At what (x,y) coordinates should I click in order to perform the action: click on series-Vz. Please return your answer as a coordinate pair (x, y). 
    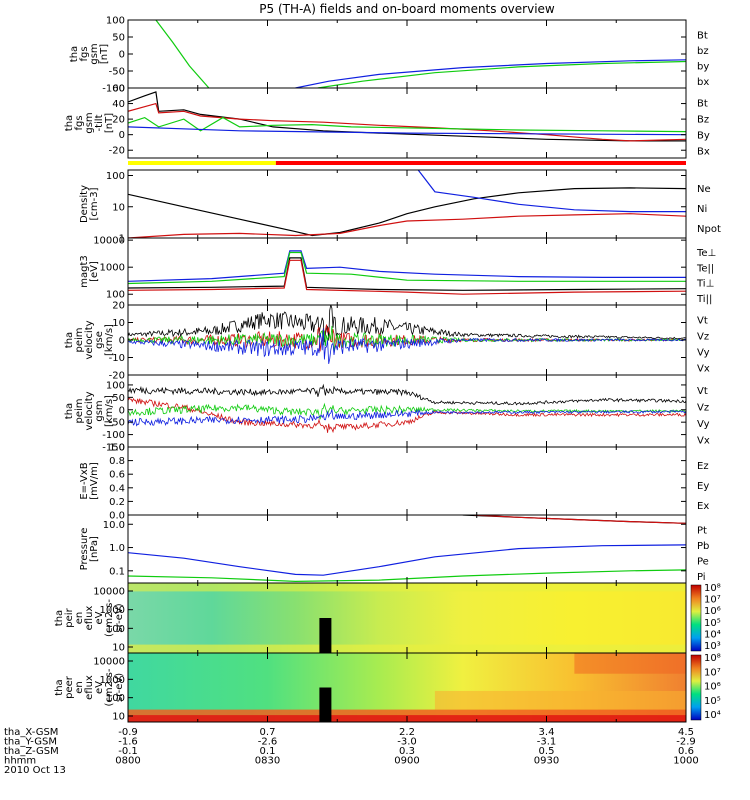
    Looking at the image, I should click on (407, 415).